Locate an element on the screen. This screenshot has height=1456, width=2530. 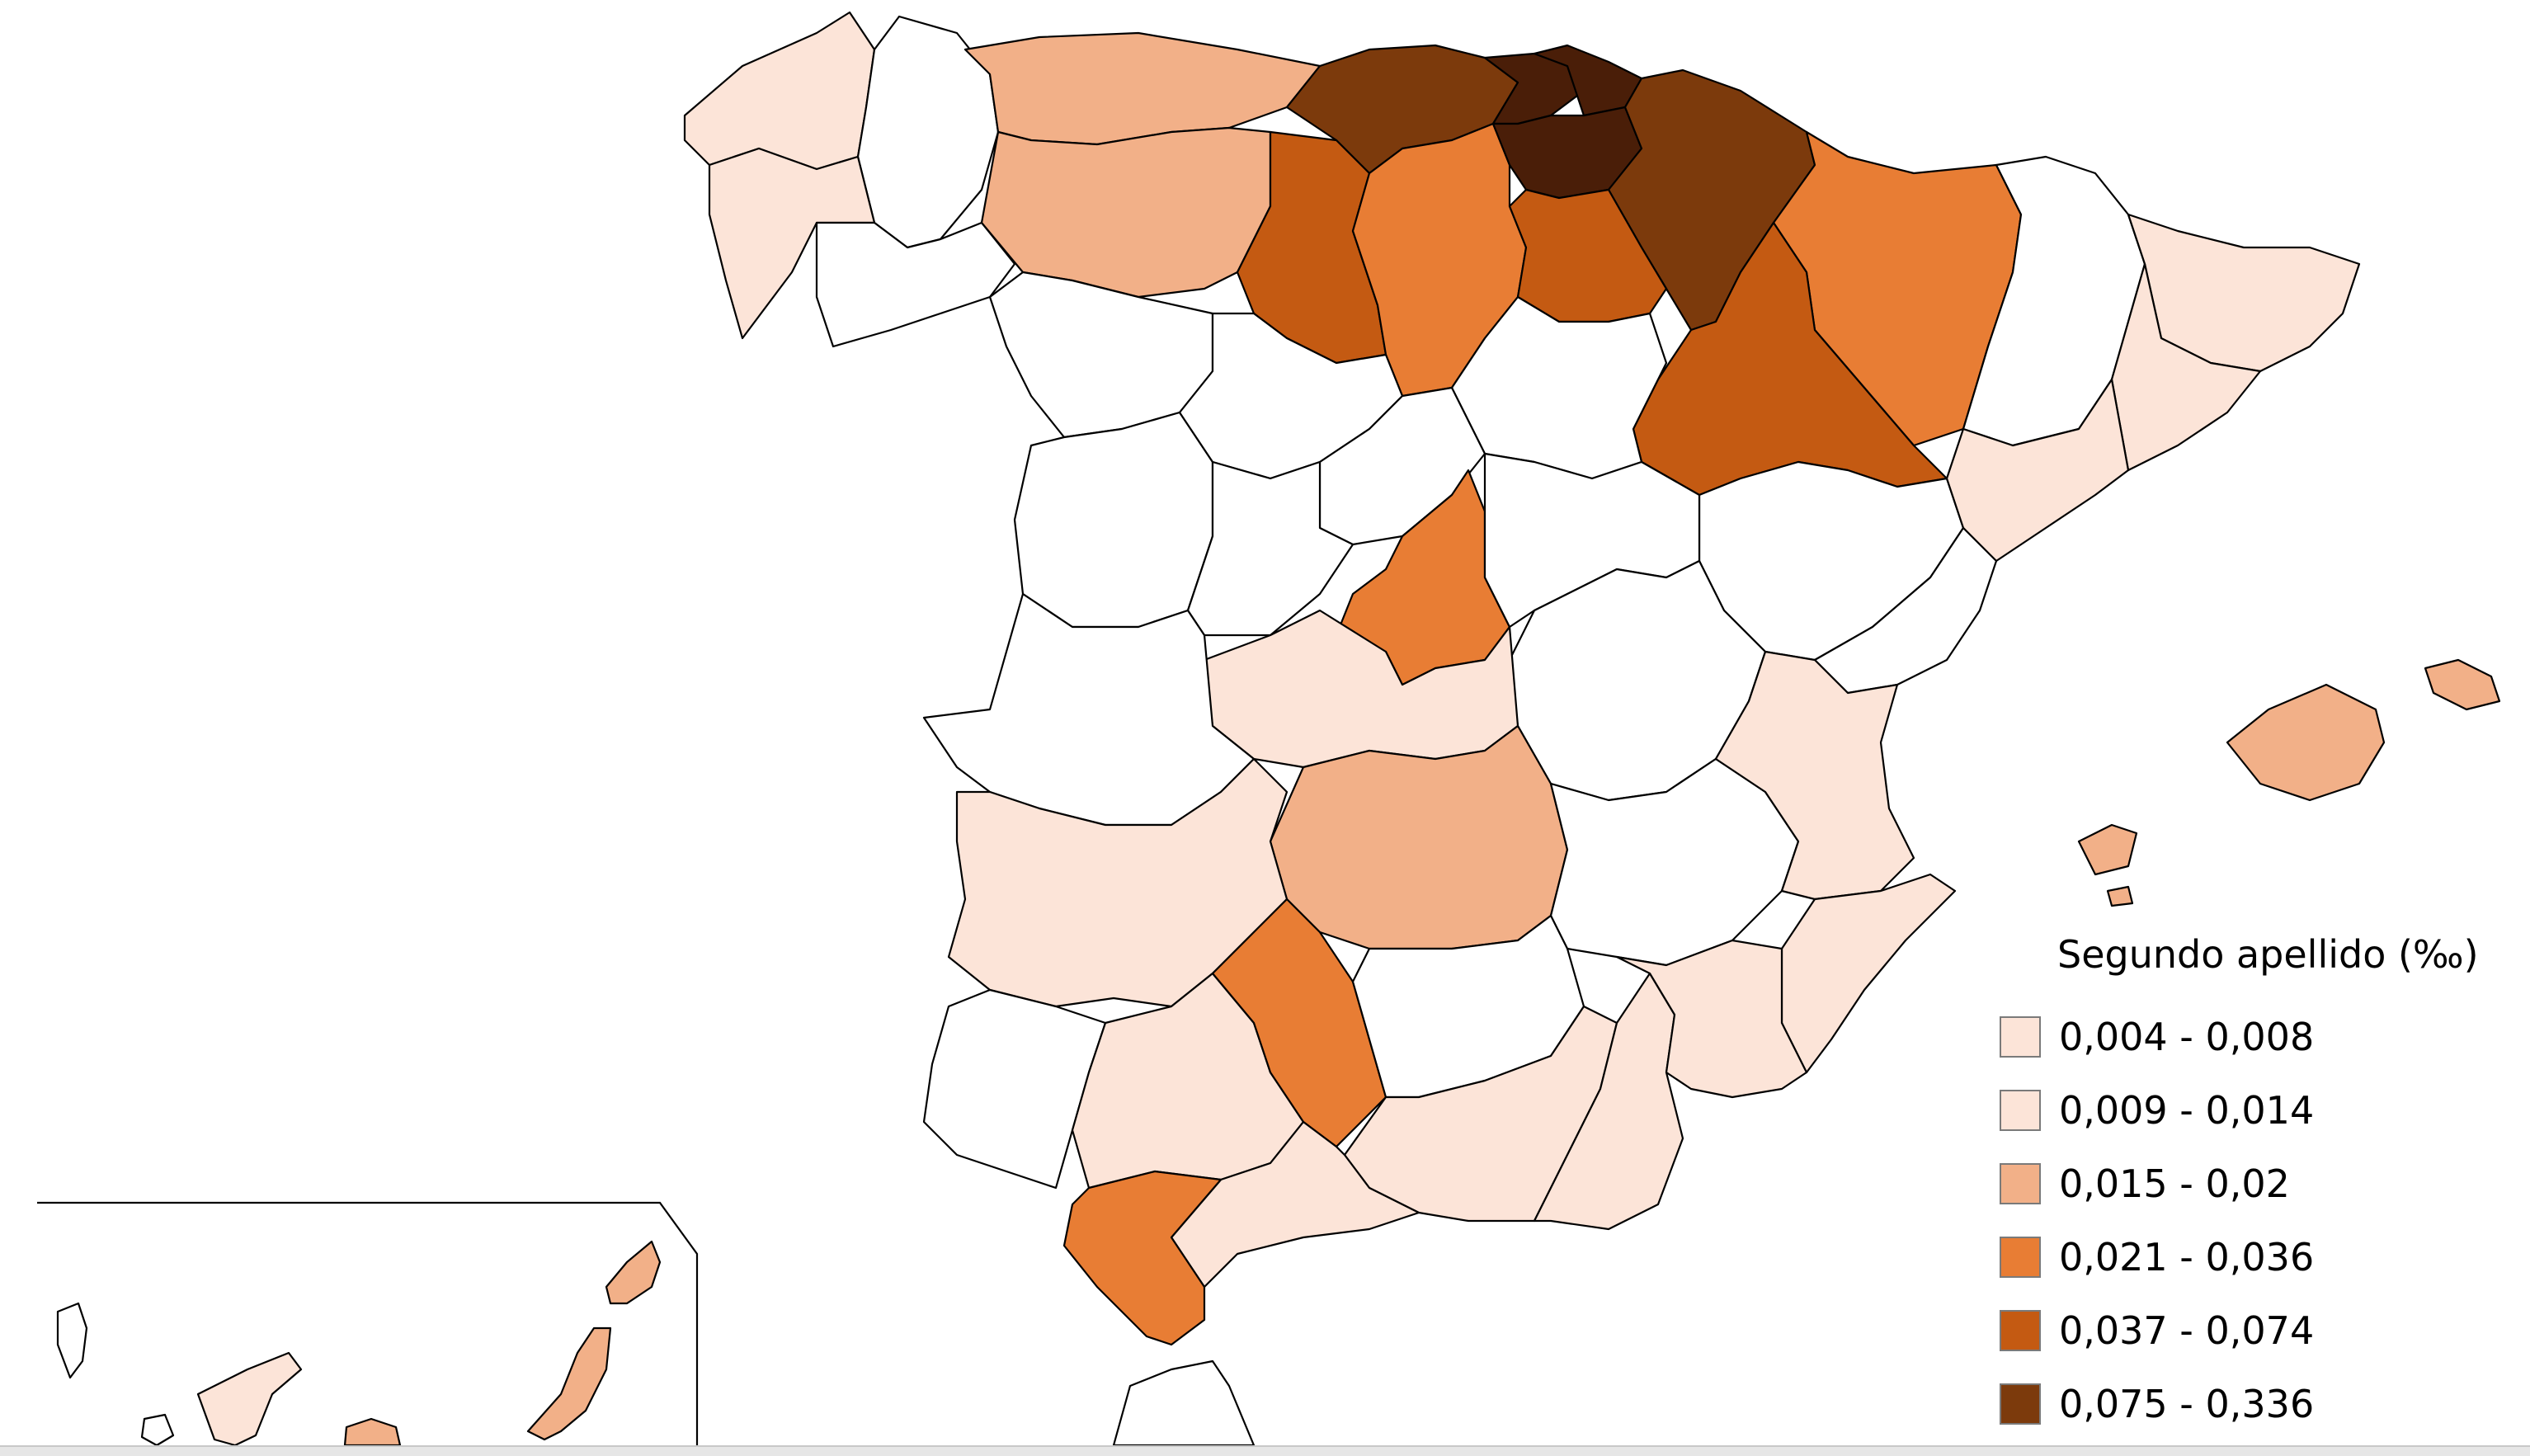
province-valencia is located at coordinates (1814, 775).